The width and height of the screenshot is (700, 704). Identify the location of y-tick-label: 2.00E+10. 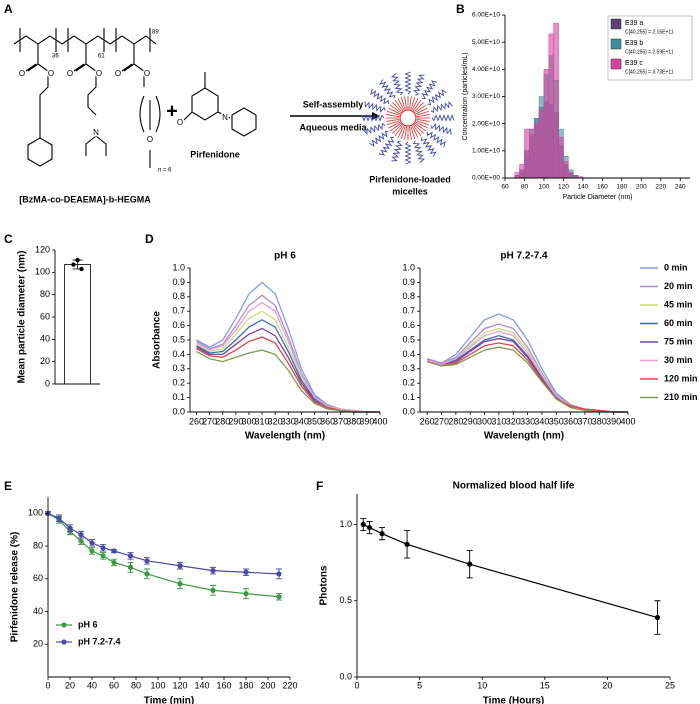
(486, 123).